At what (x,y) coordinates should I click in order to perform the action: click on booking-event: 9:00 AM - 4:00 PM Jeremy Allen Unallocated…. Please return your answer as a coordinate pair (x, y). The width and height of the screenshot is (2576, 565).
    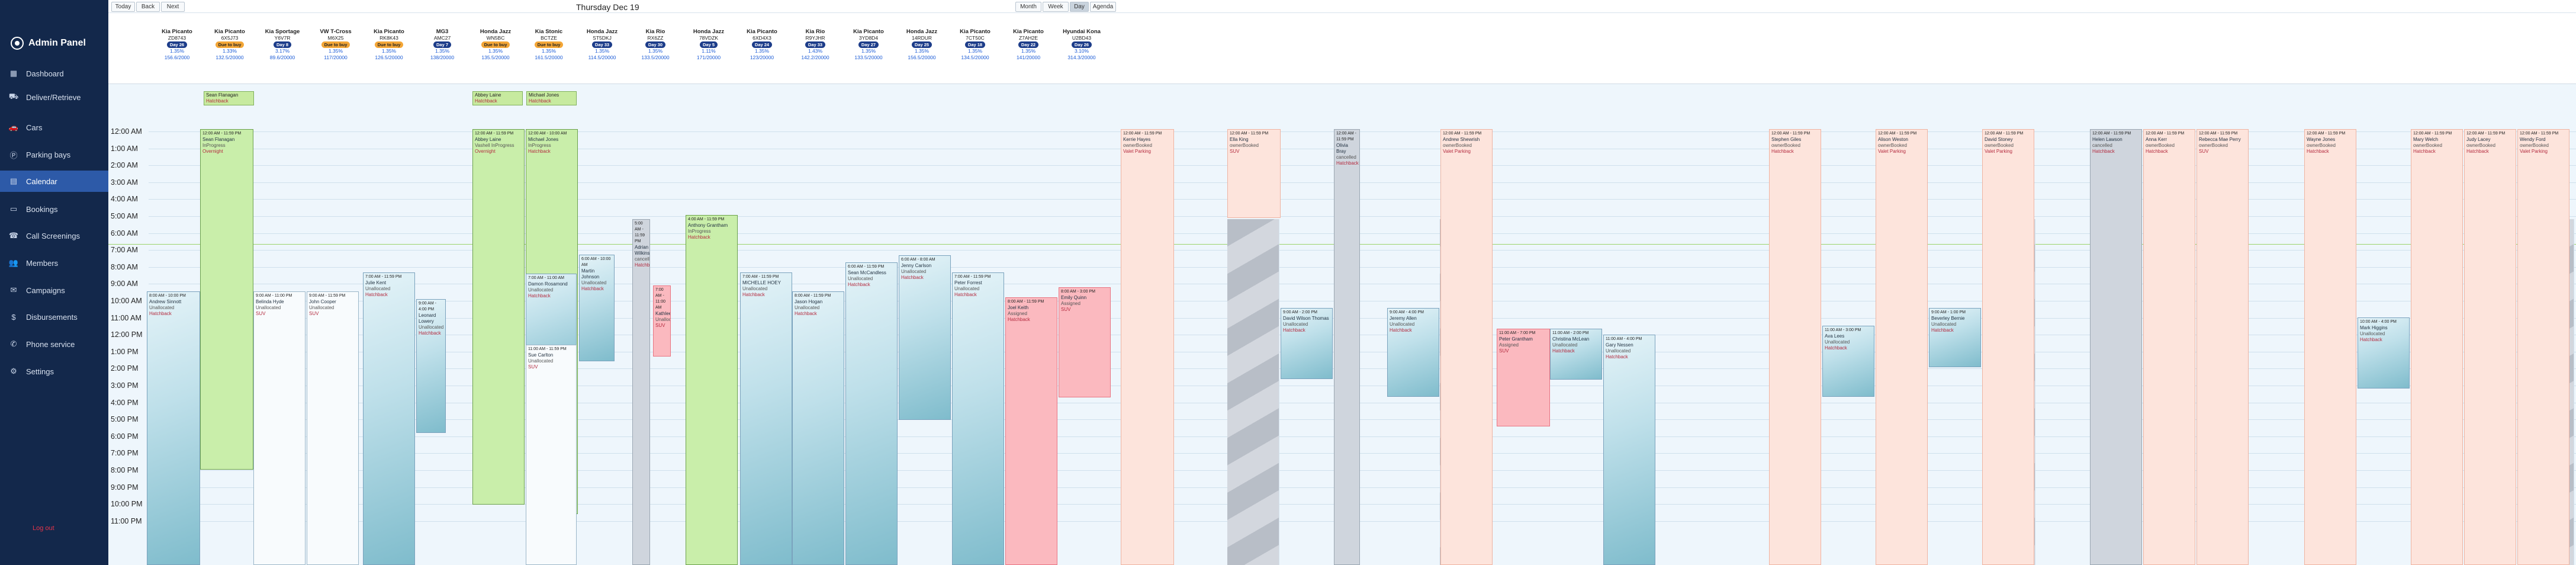
    Looking at the image, I should click on (1413, 353).